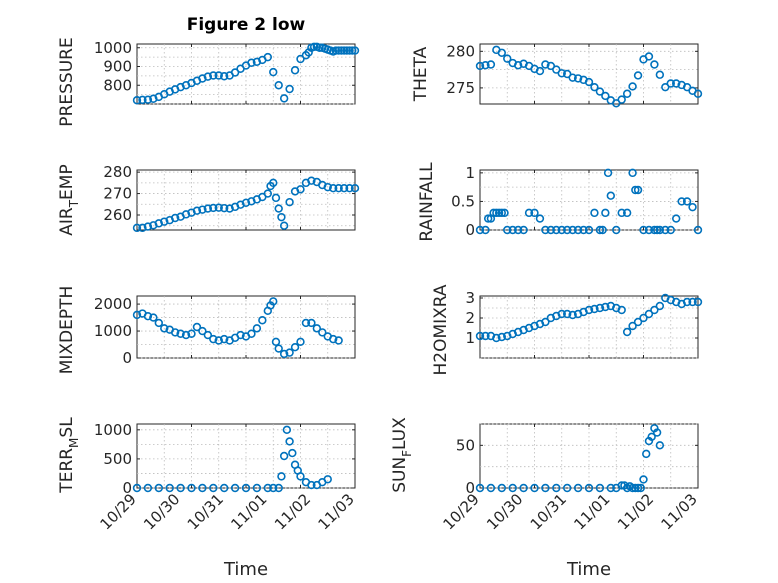  I want to click on xlabel-right: Time, so click(588, 569).